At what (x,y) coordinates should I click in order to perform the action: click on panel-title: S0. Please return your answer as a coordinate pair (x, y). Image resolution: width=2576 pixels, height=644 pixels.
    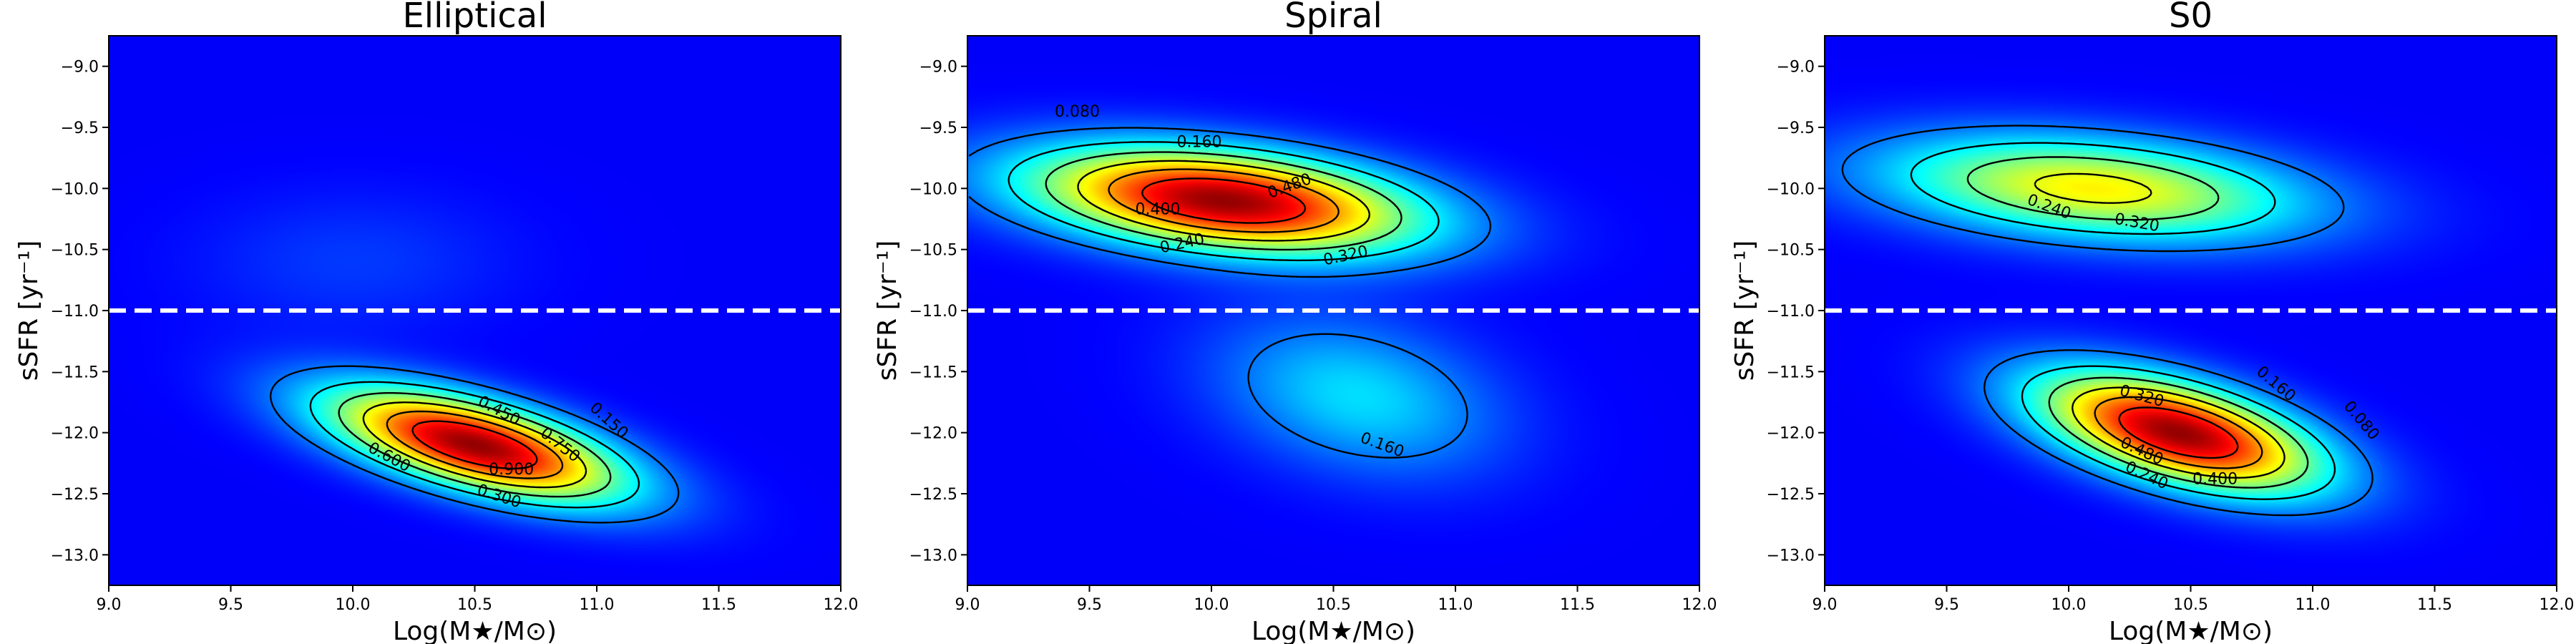
    Looking at the image, I should click on (2190, 18).